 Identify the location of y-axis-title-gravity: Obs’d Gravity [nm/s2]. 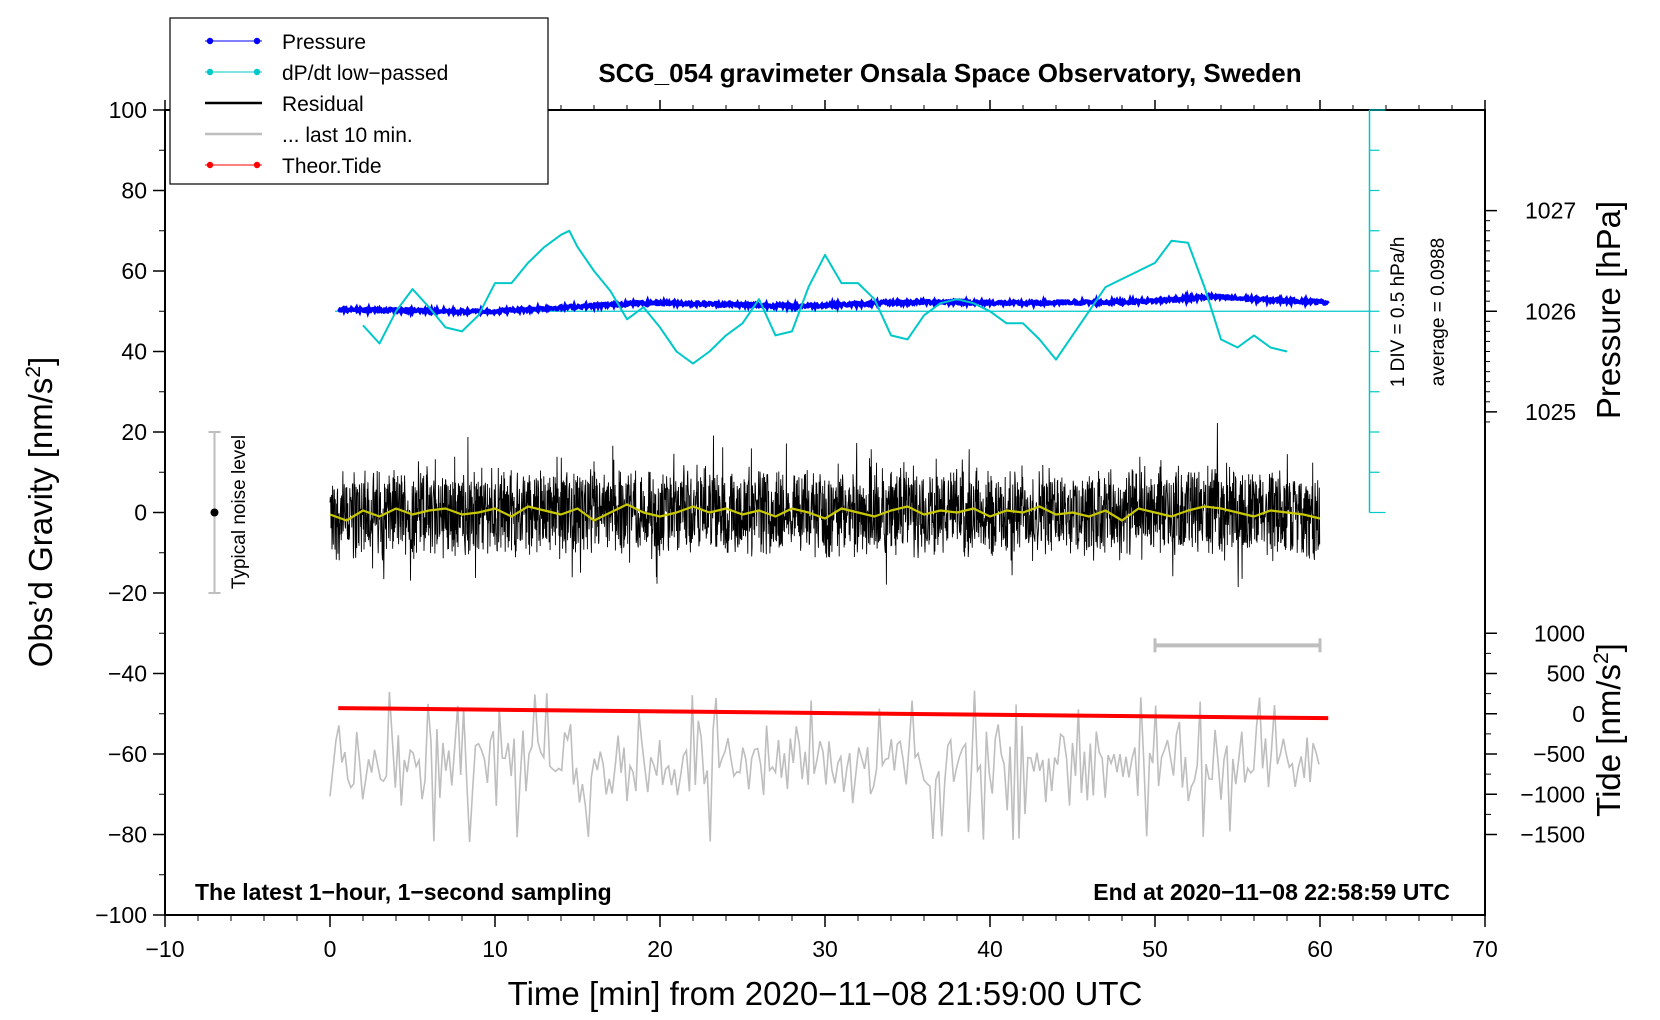
(40, 512).